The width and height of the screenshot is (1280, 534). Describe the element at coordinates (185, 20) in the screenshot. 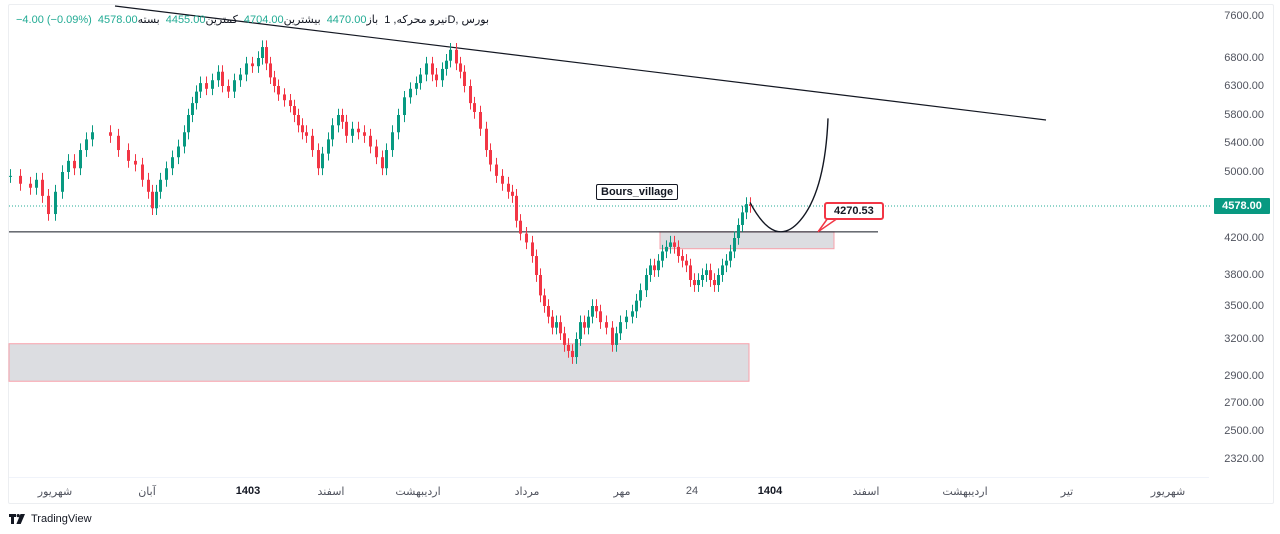

I see `low-value: 4455.00` at that location.